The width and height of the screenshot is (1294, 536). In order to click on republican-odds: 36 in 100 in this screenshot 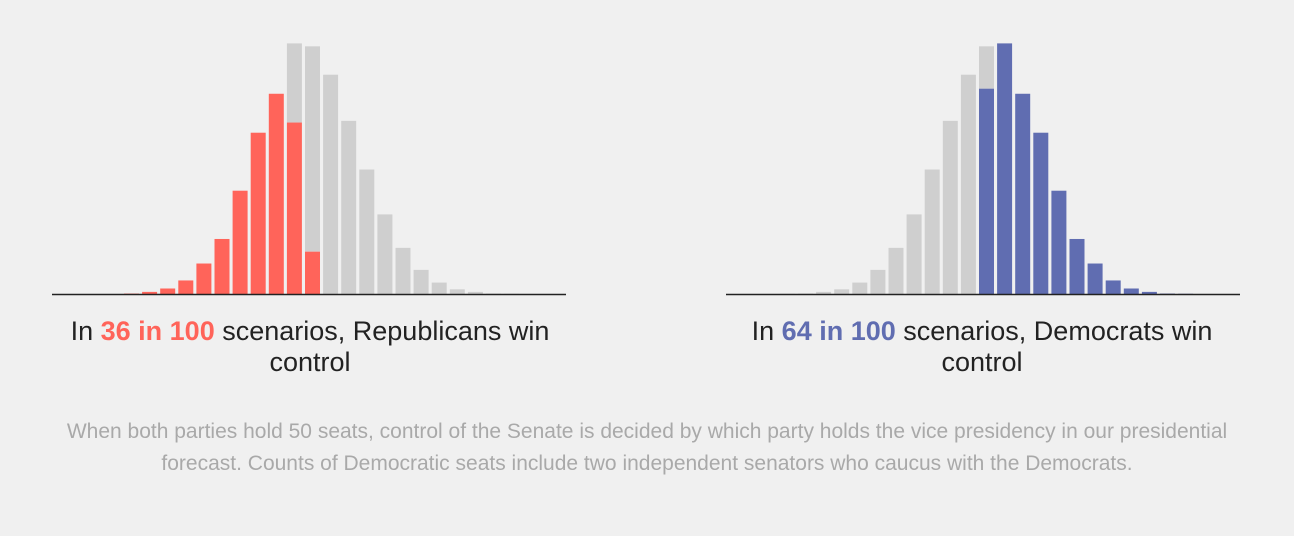, I will do `click(157, 331)`.